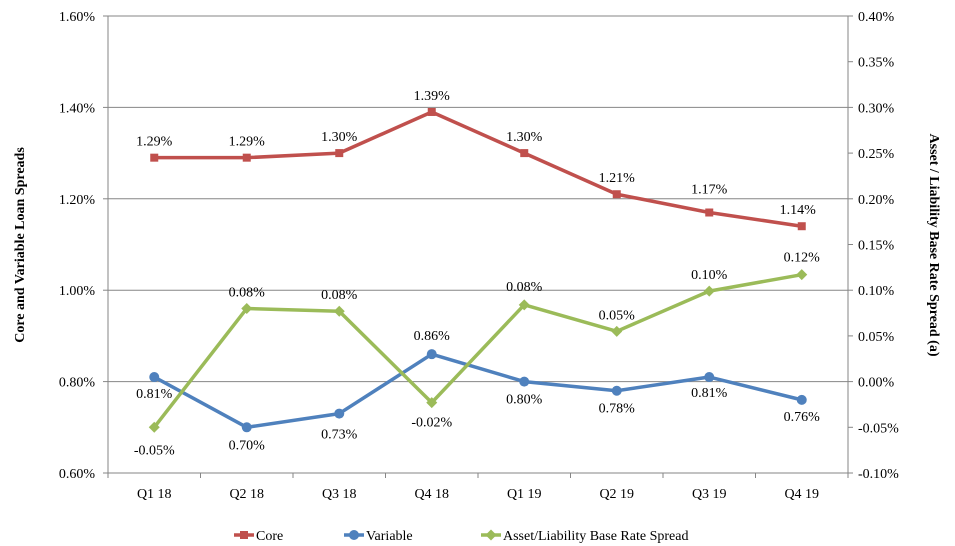 This screenshot has height=546, width=955. What do you see at coordinates (20, 245) in the screenshot?
I see `left-axis-title: Core and Variable Loan Spreads` at bounding box center [20, 245].